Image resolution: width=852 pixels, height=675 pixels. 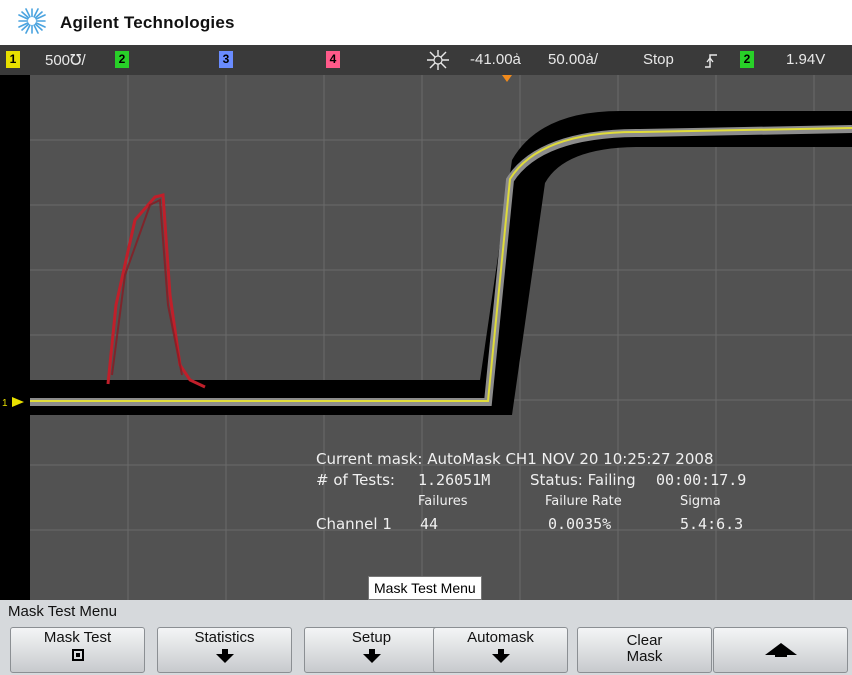 I want to click on sigma-header: Sigma, so click(x=700, y=501).